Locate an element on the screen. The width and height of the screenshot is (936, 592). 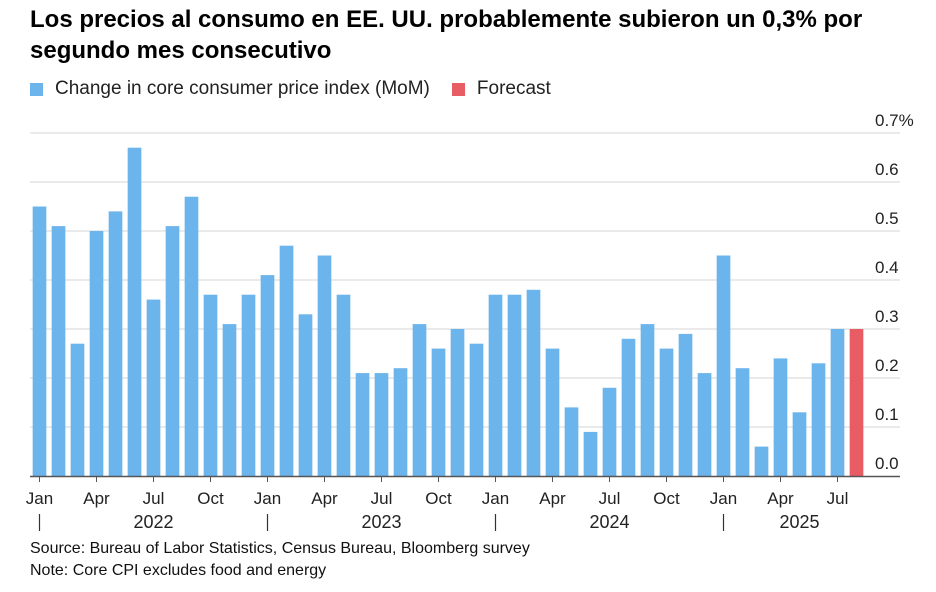
legend-label-forecast: Forecast is located at coordinates (513, 88).